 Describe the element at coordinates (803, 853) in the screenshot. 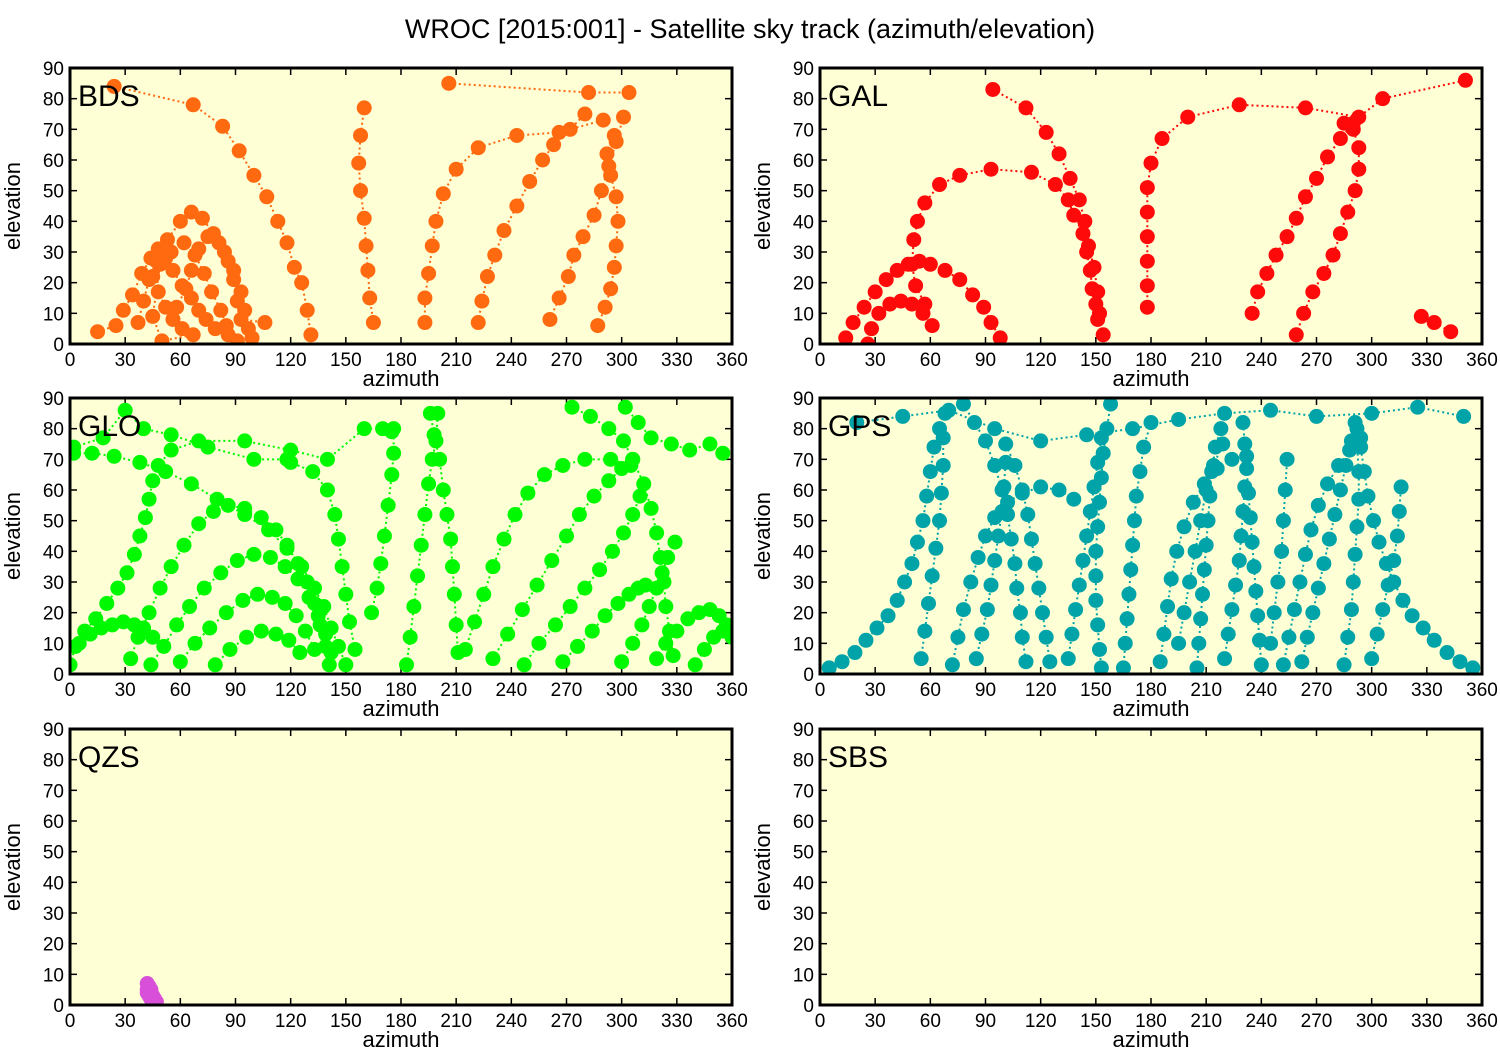

I see `sbs-ytick-label: 50` at that location.